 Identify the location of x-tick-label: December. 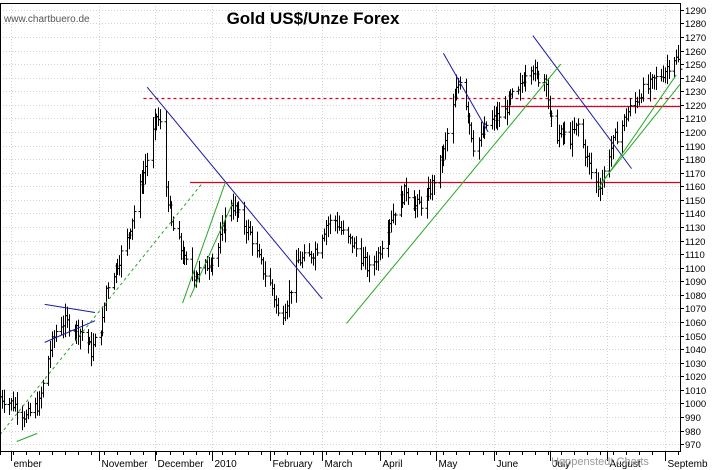
(181, 464).